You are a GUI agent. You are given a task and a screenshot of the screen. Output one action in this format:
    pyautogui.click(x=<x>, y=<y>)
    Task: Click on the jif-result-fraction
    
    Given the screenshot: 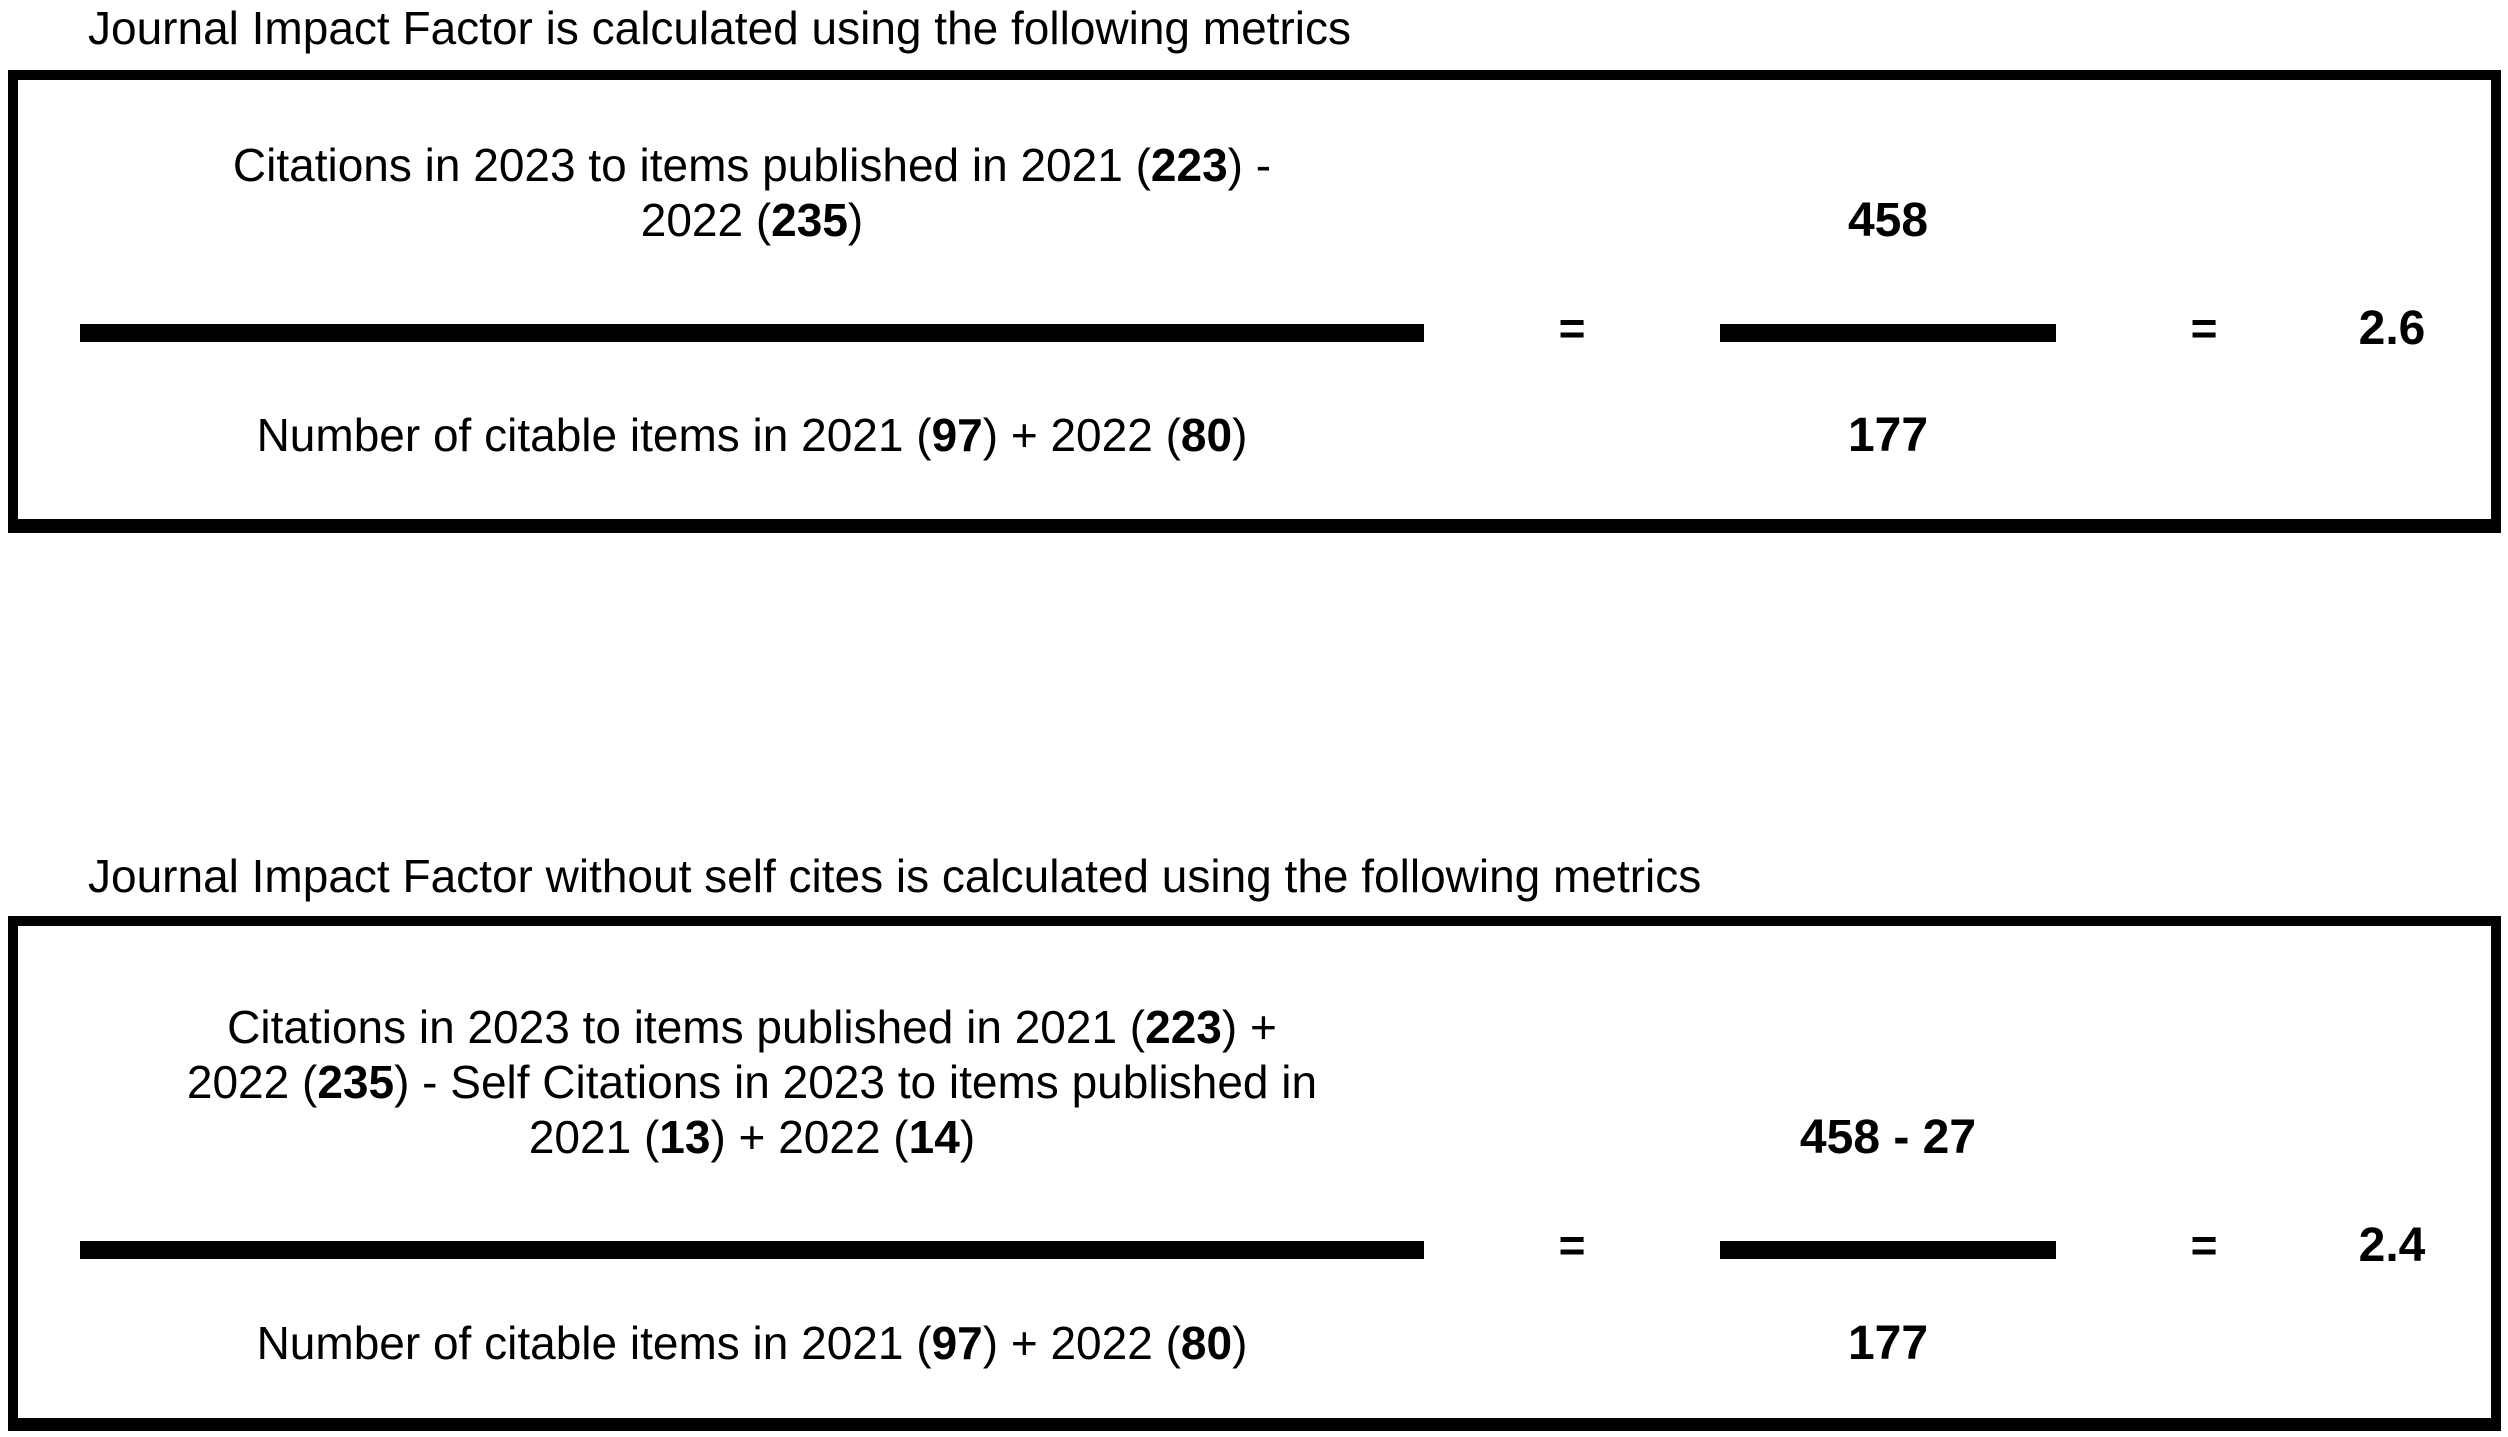 What is the action you would take?
    pyautogui.click(x=1888, y=333)
    